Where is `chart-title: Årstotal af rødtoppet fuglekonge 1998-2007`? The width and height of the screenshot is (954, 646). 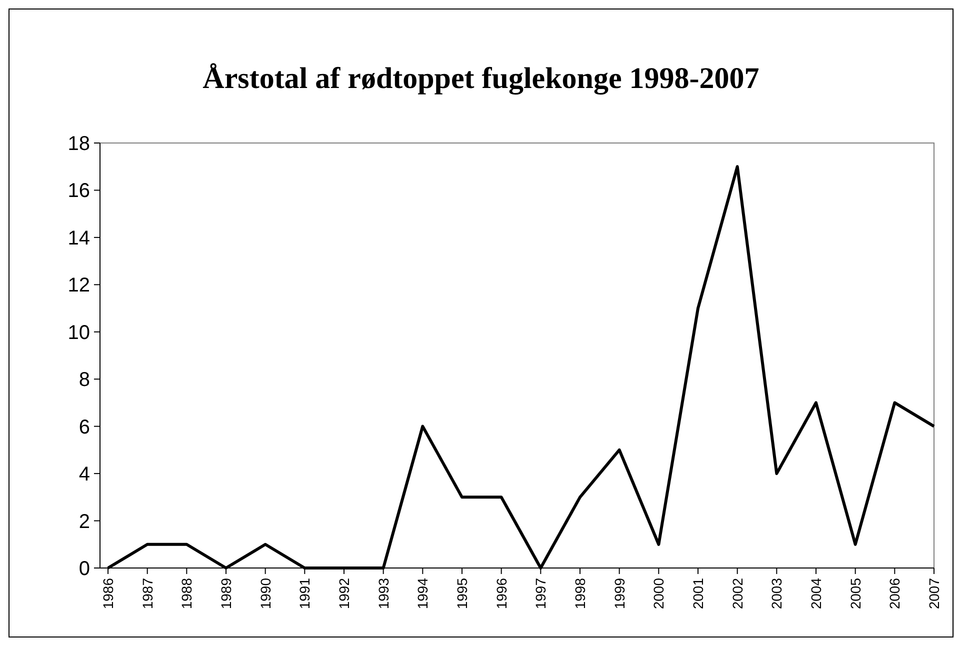
chart-title: Årstotal af rødtoppet fuglekonge 1998-2007 is located at coordinates (481, 78).